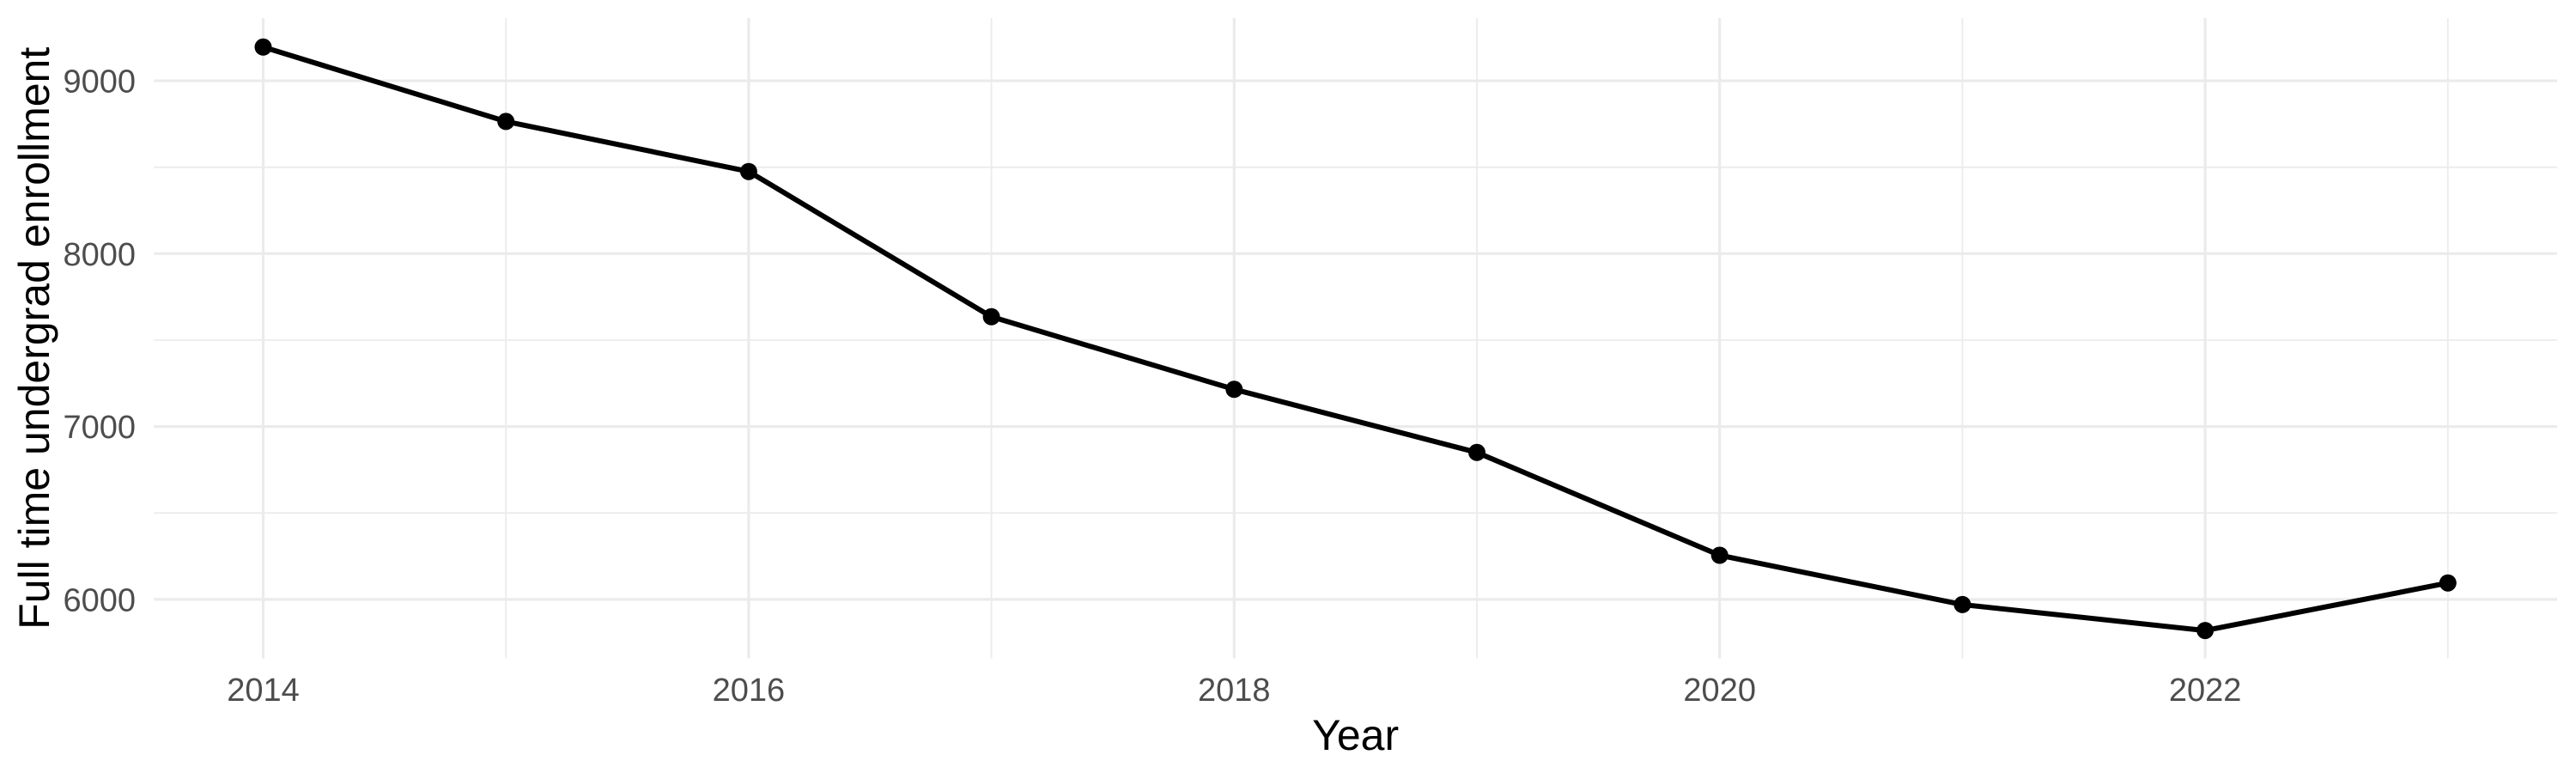  Describe the element at coordinates (99, 428) in the screenshot. I see `y-tick-label-7000: 7000` at that location.